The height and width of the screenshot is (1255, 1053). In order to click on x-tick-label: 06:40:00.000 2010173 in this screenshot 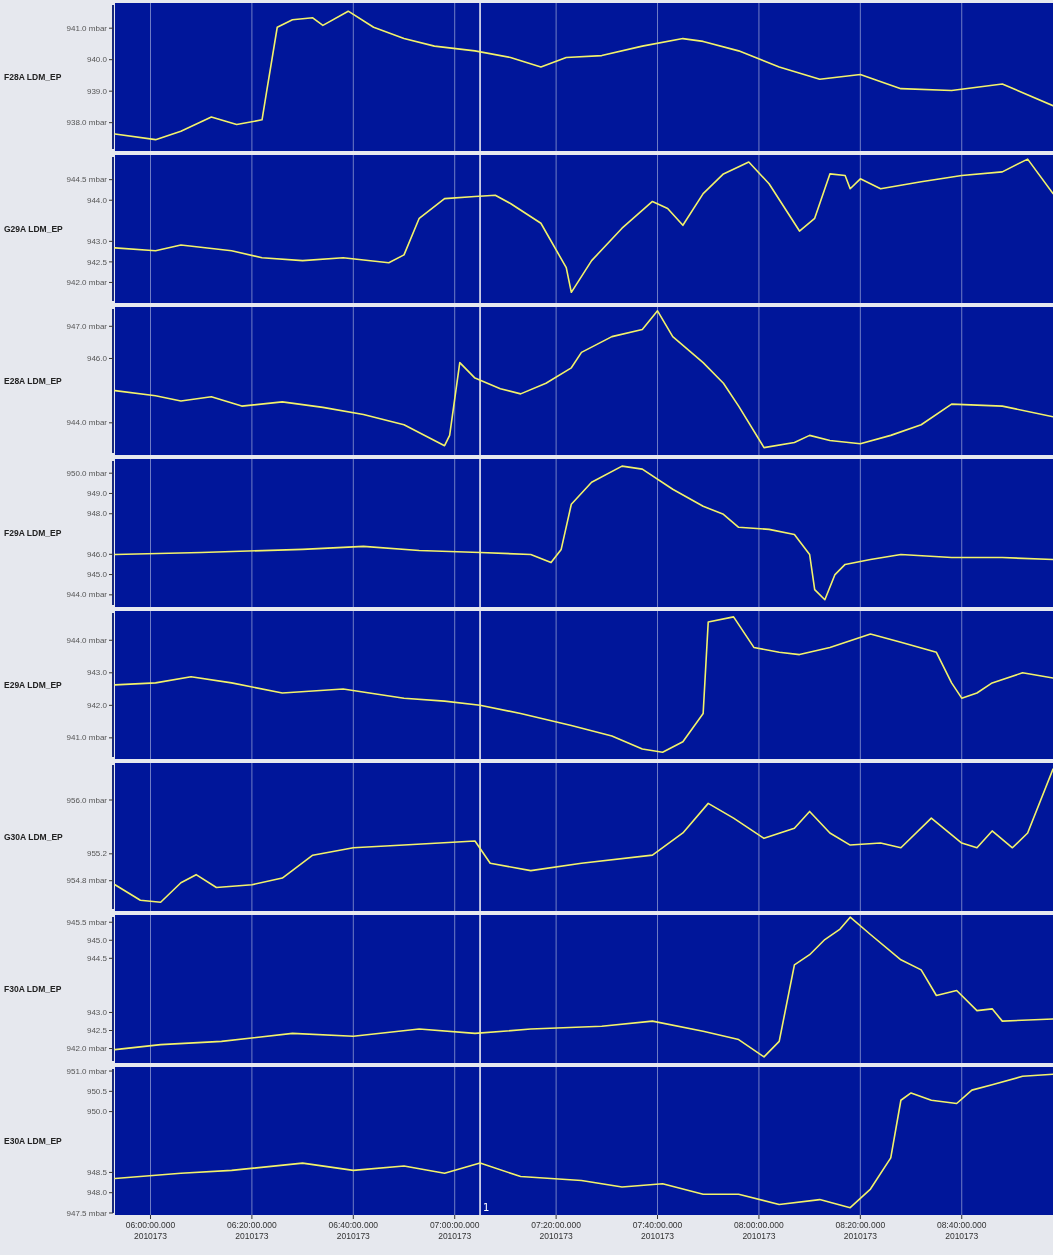, I will do `click(353, 1230)`.